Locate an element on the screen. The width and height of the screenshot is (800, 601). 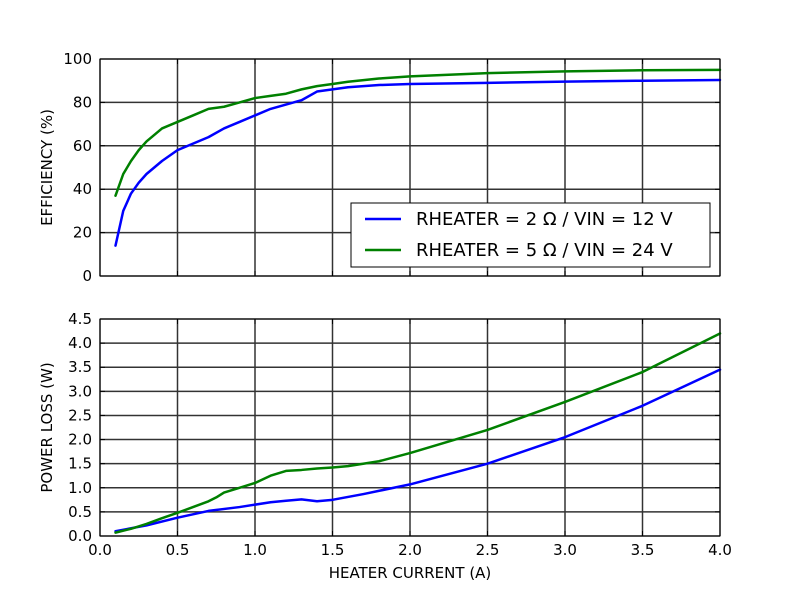
legend-label-series-1: RHEATER = 5 Ω / VIN = 24 V is located at coordinates (544, 250).